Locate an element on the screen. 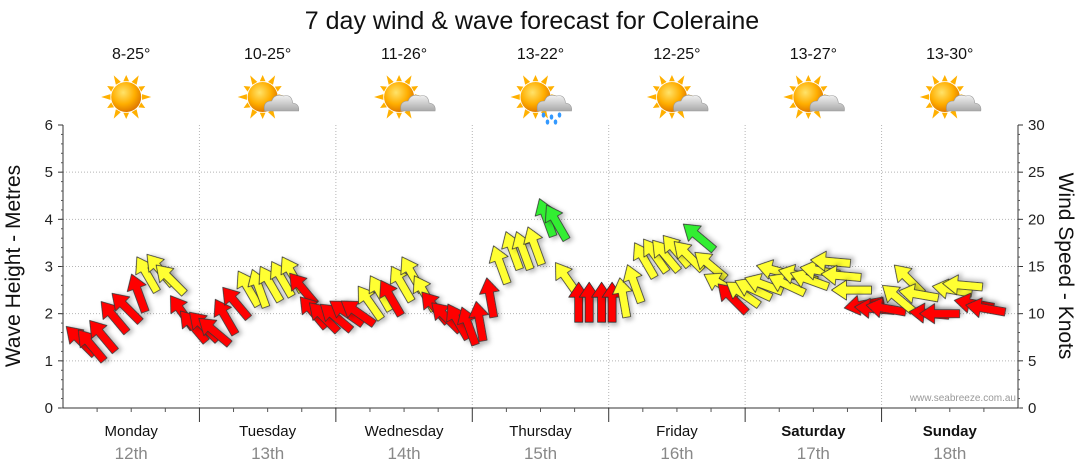 This screenshot has width=1080, height=475. temperature-range: 13-27° is located at coordinates (813, 54).